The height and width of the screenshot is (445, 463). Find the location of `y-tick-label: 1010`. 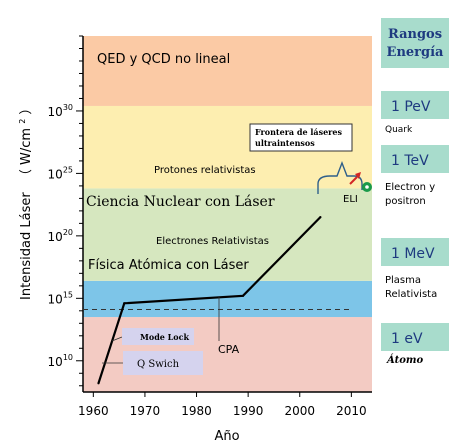

y-tick-label: 1010 is located at coordinates (60, 361).